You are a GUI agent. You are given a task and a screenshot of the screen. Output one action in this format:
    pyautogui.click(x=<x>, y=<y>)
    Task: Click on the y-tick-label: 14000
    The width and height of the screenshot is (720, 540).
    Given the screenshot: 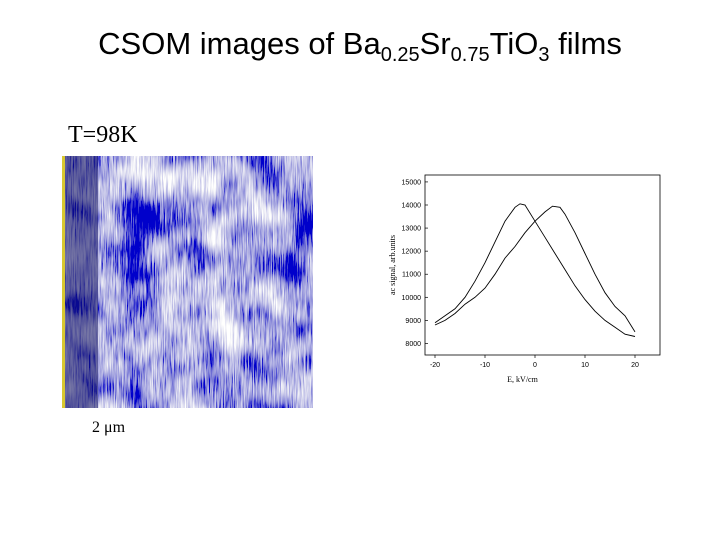 What is the action you would take?
    pyautogui.click(x=412, y=206)
    